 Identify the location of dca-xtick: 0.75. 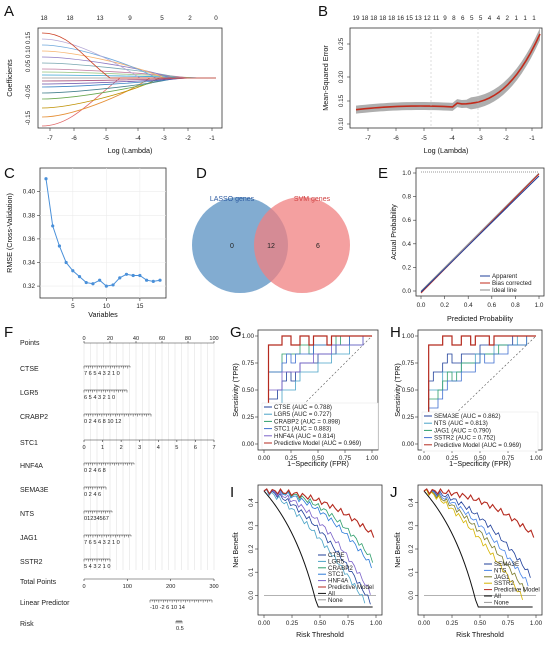
(348, 623).